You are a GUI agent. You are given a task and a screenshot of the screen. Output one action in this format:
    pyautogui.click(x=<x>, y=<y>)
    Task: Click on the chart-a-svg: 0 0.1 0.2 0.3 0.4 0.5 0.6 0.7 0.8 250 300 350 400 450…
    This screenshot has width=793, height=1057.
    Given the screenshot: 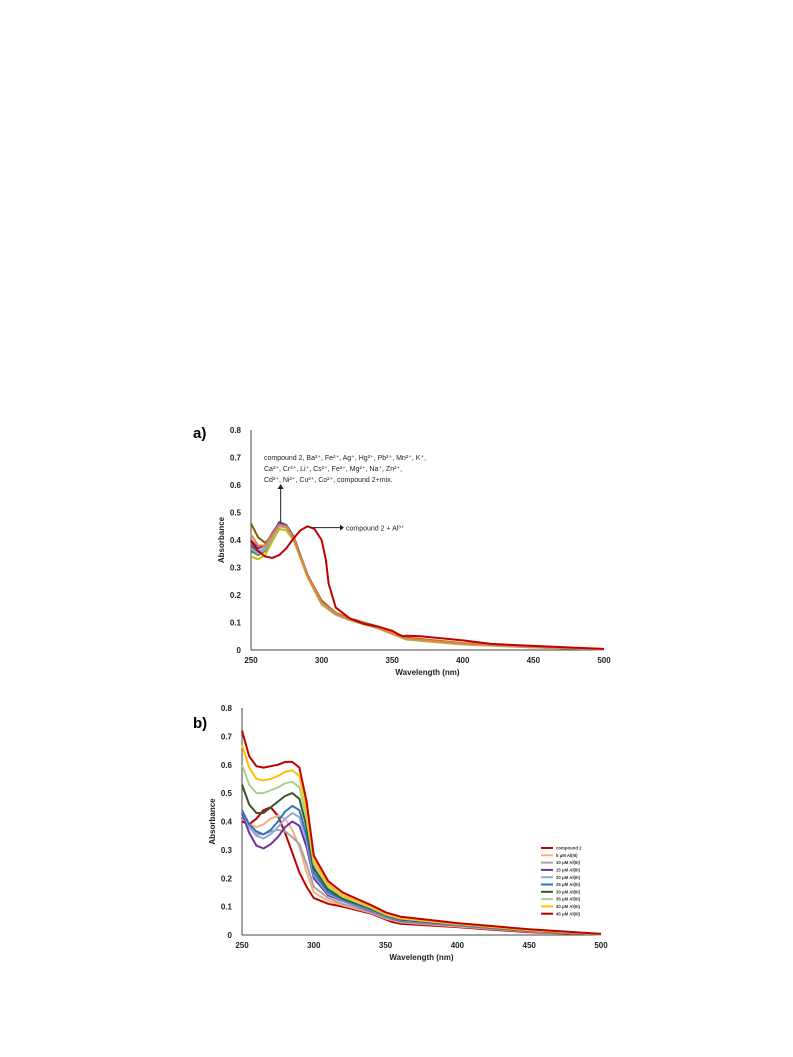 What is the action you would take?
    pyautogui.click(x=414, y=551)
    